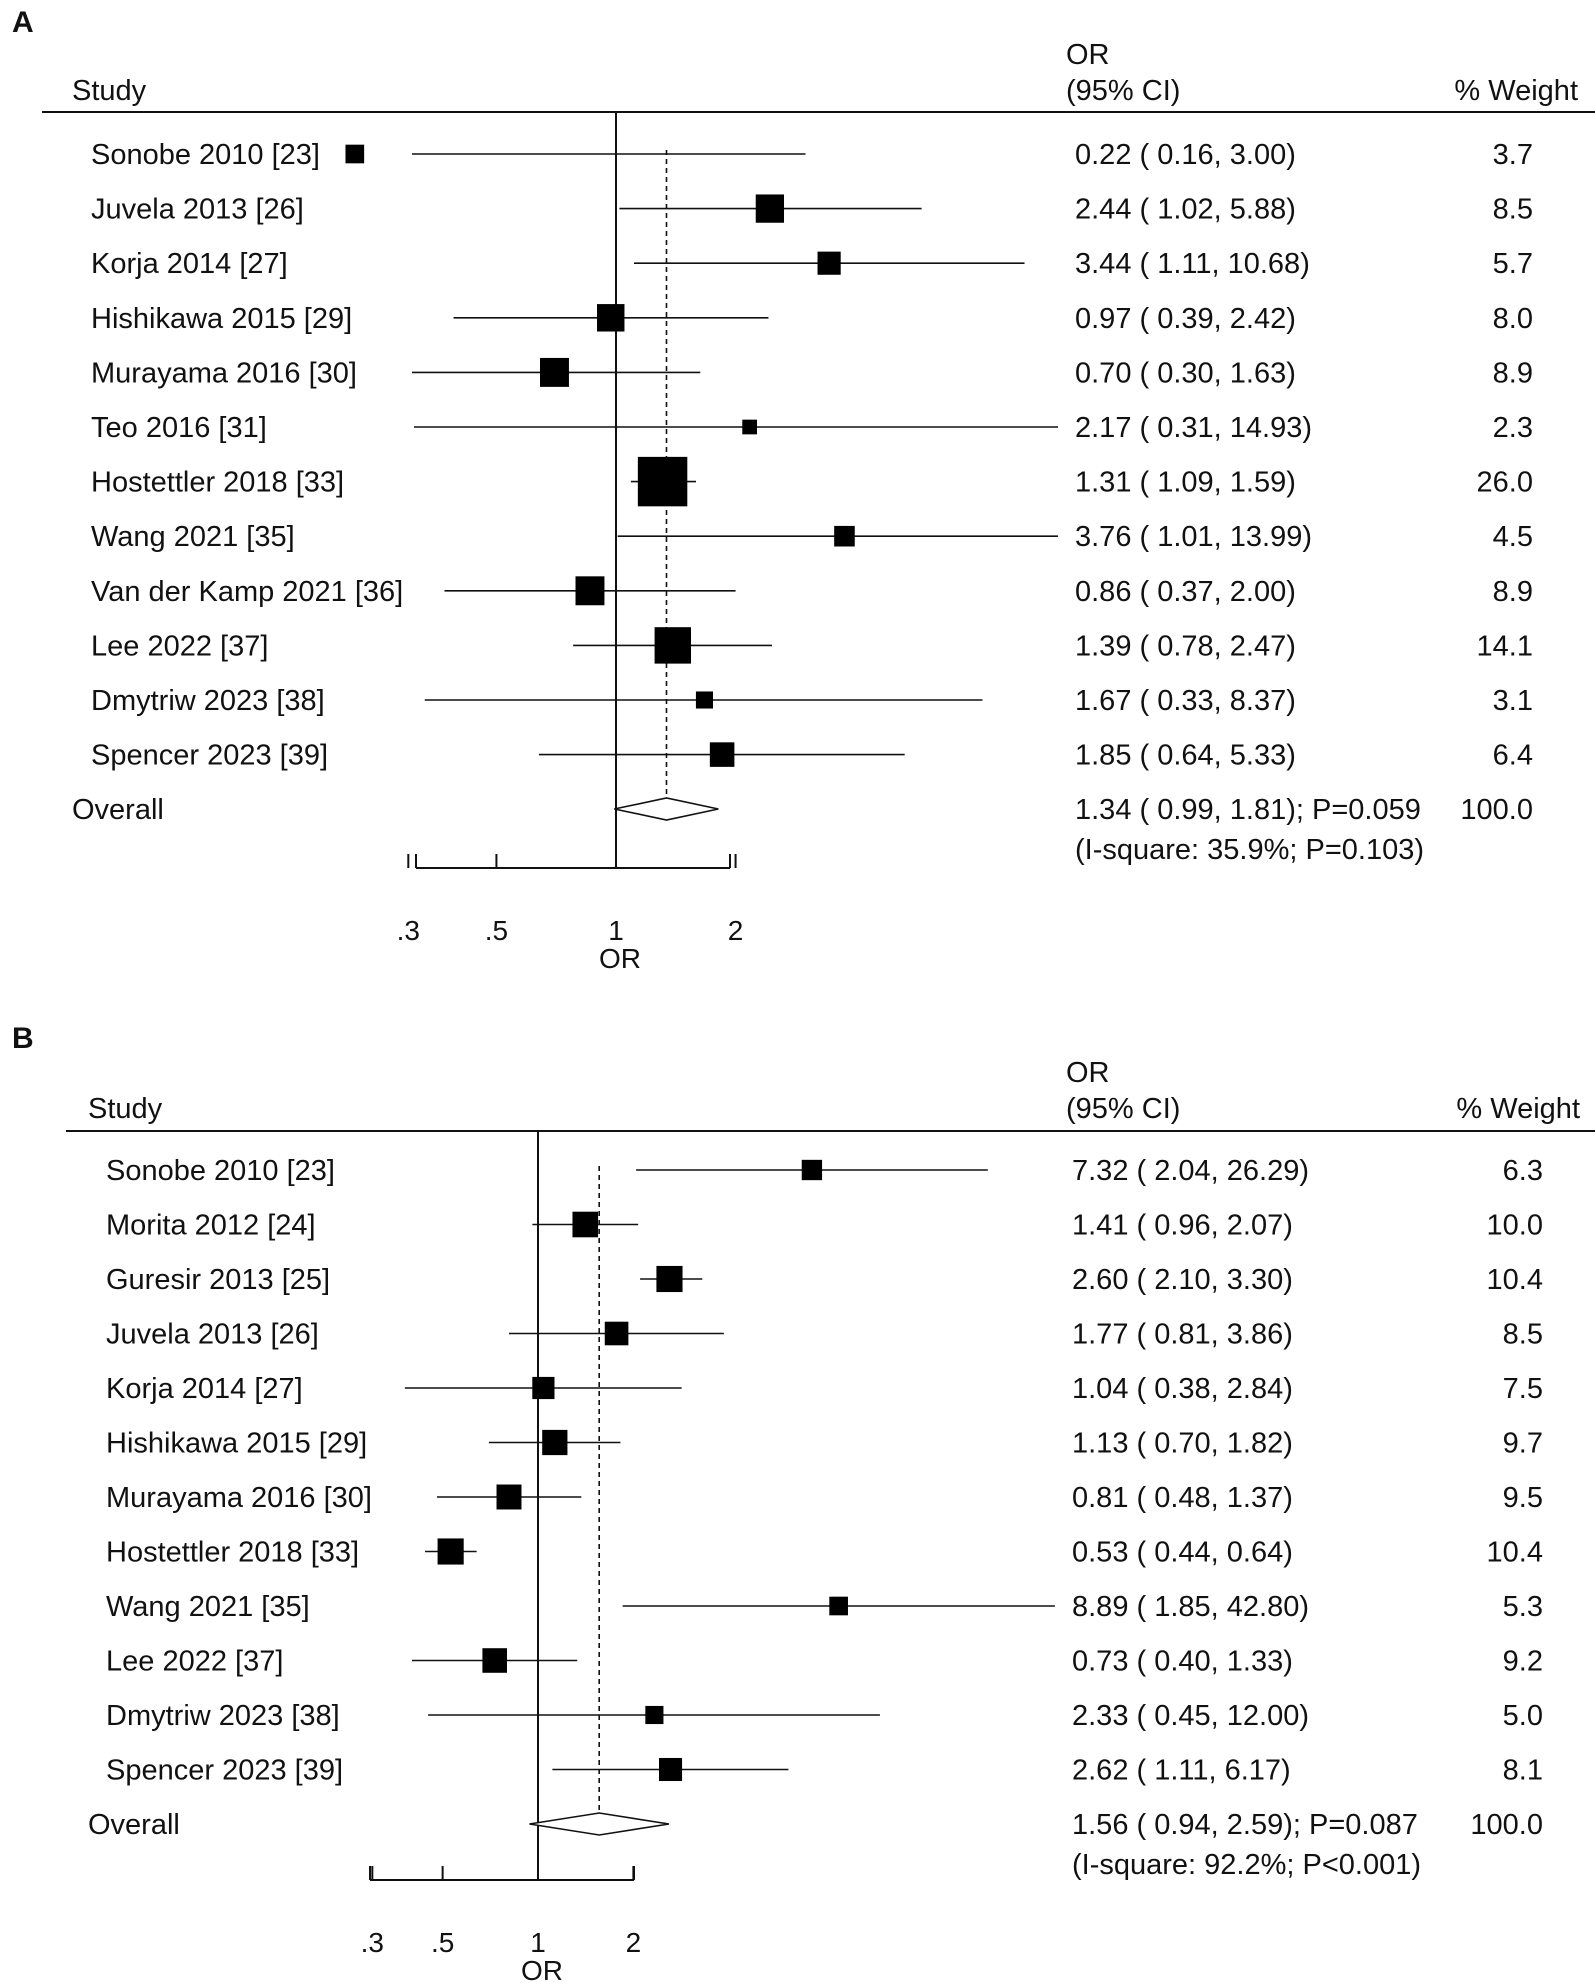  Describe the element at coordinates (1123, 91) in the screenshot. I see `ci-column-header: (95% CI)` at that location.